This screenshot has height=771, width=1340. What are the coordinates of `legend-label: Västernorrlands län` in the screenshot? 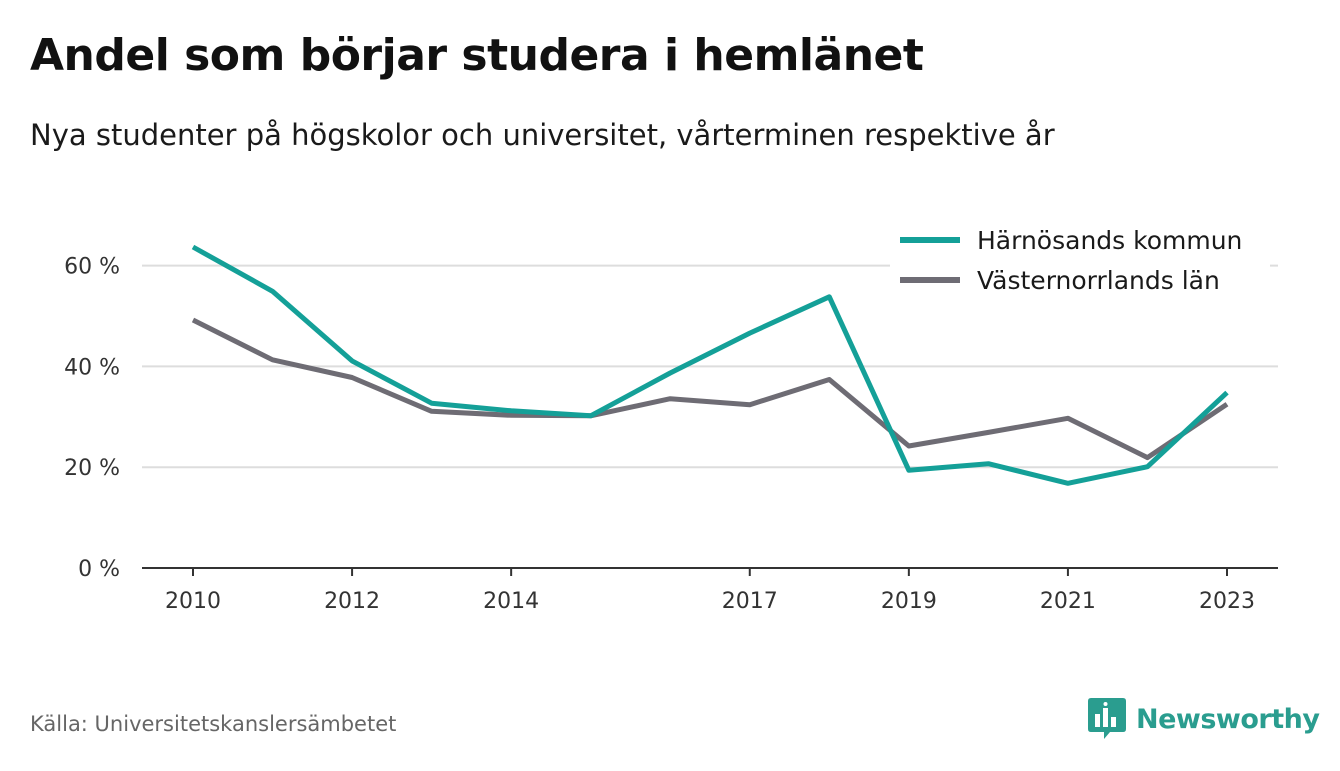 It's located at (1098, 280).